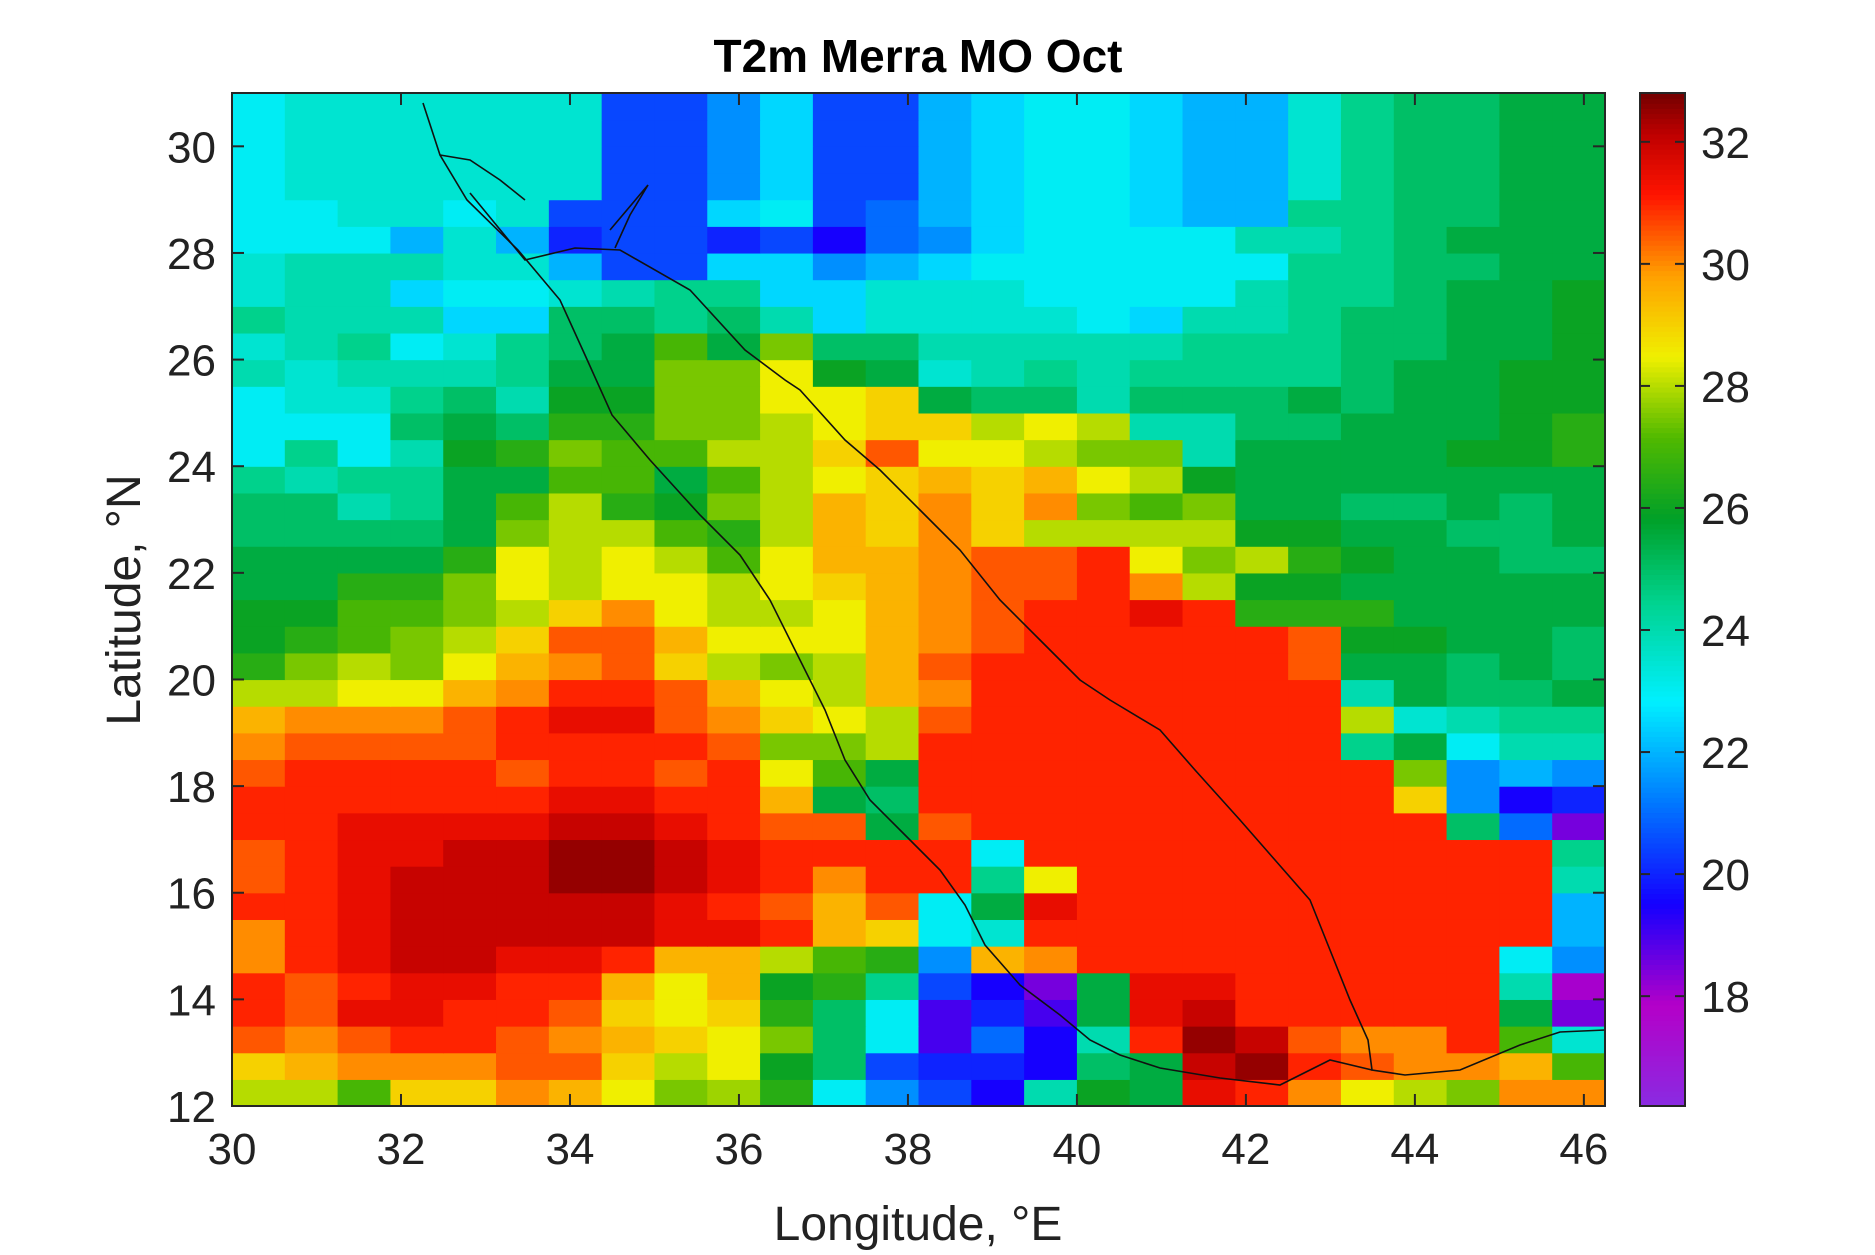 The image size is (1875, 1255). Describe the element at coordinates (1245, 1149) in the screenshot. I see `x-tick-label: 42` at that location.